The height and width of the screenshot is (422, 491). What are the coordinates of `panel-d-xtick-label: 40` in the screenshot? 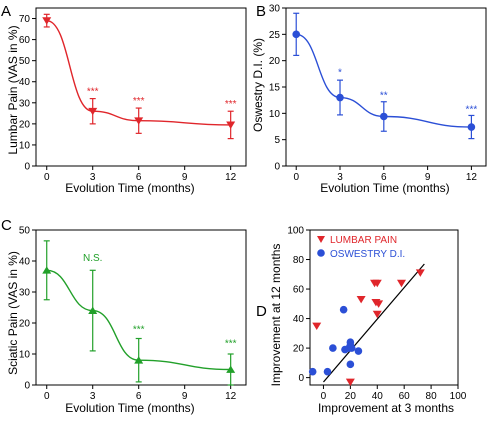 It's located at (378, 396).